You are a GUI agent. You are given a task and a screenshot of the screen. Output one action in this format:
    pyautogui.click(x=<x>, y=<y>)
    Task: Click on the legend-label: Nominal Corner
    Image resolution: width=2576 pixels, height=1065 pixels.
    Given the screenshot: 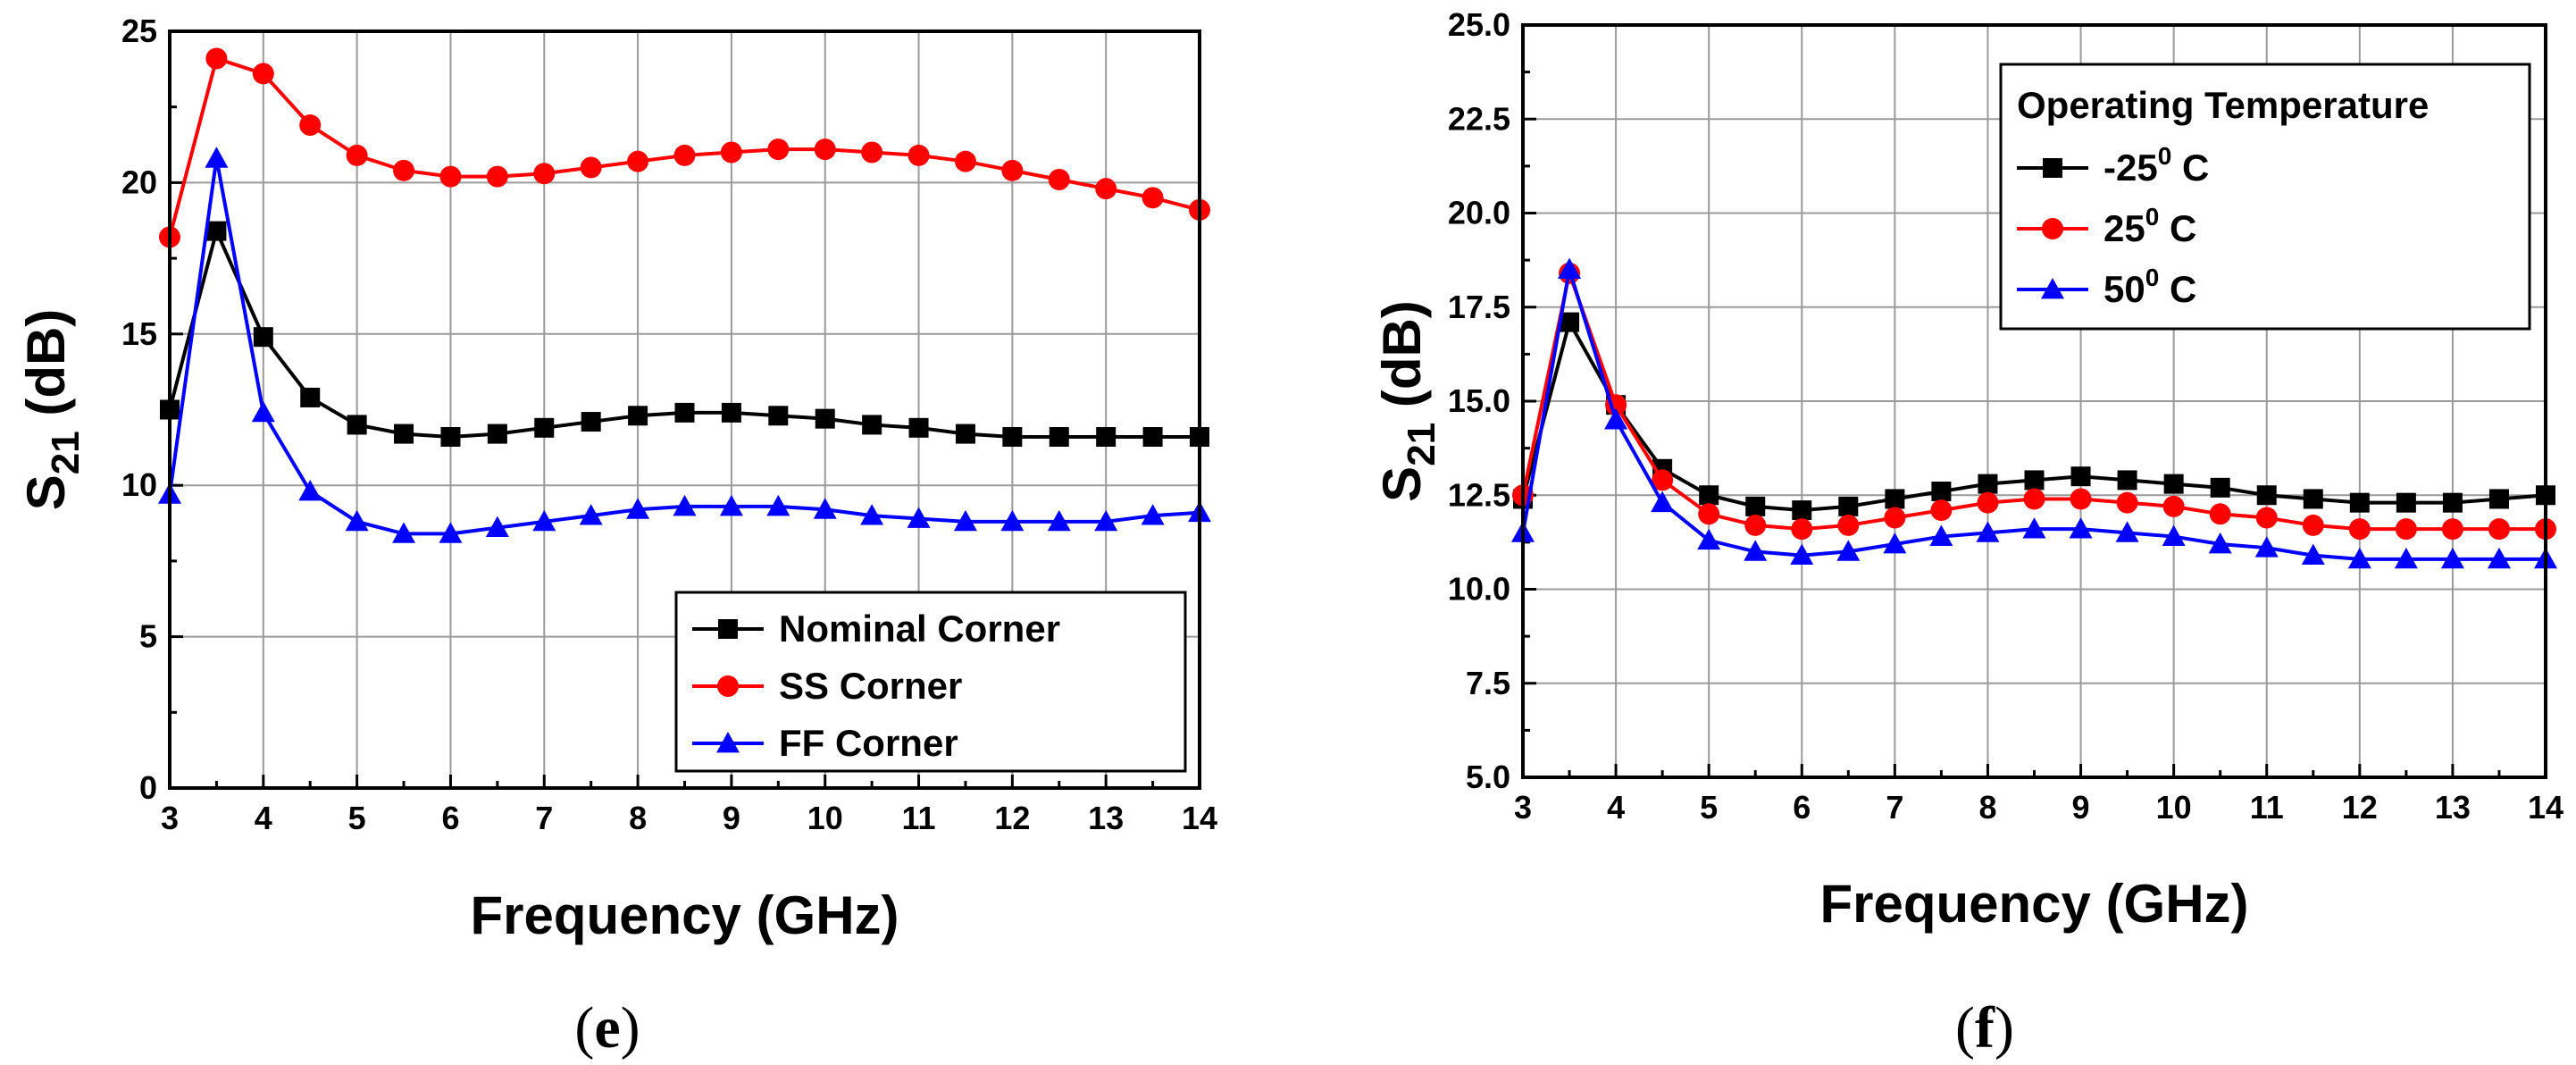 What is the action you would take?
    pyautogui.click(x=920, y=629)
    